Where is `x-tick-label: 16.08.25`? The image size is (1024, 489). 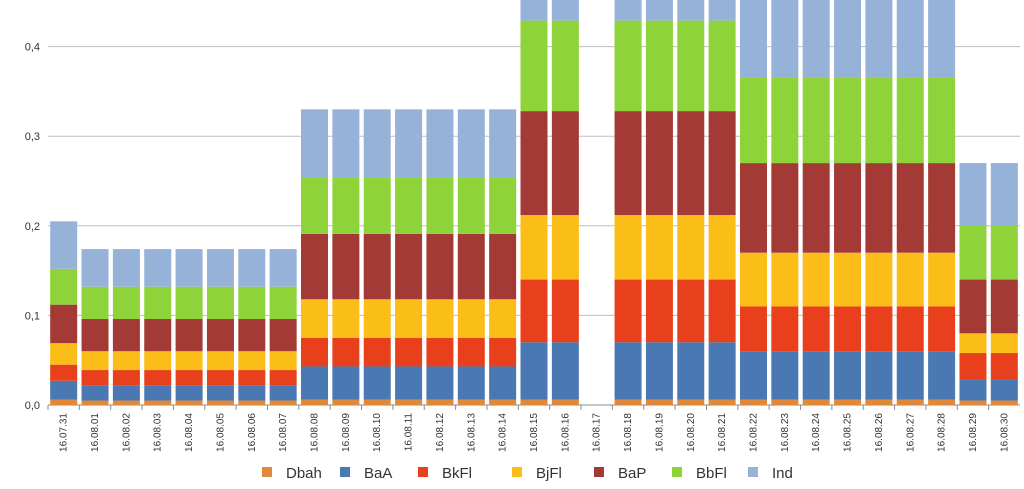 x-tick-label: 16.08.25 is located at coordinates (848, 432).